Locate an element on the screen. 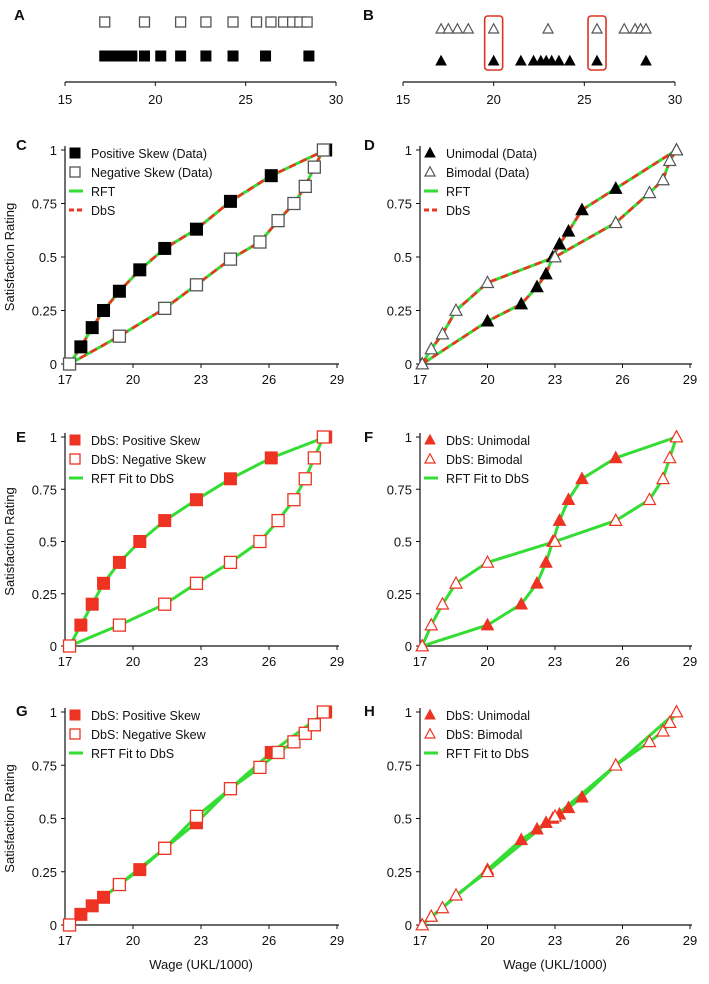  series-negative-skew-data- is located at coordinates (196, 257).